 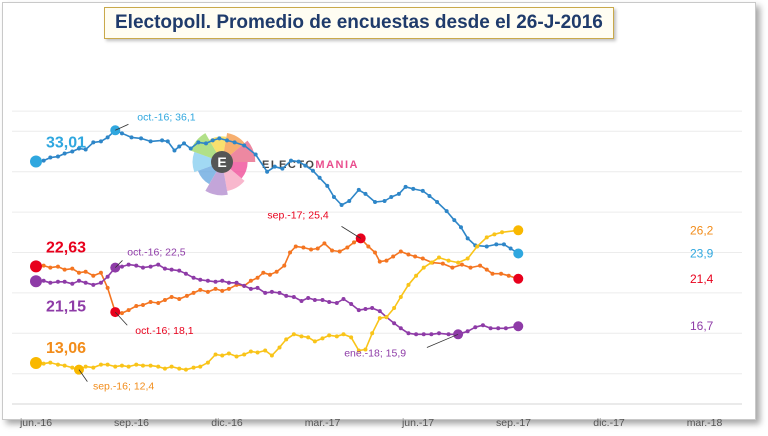 What do you see at coordinates (156, 253) in the screenshot?
I see `annotation-label: oct.-16; 22,5` at bounding box center [156, 253].